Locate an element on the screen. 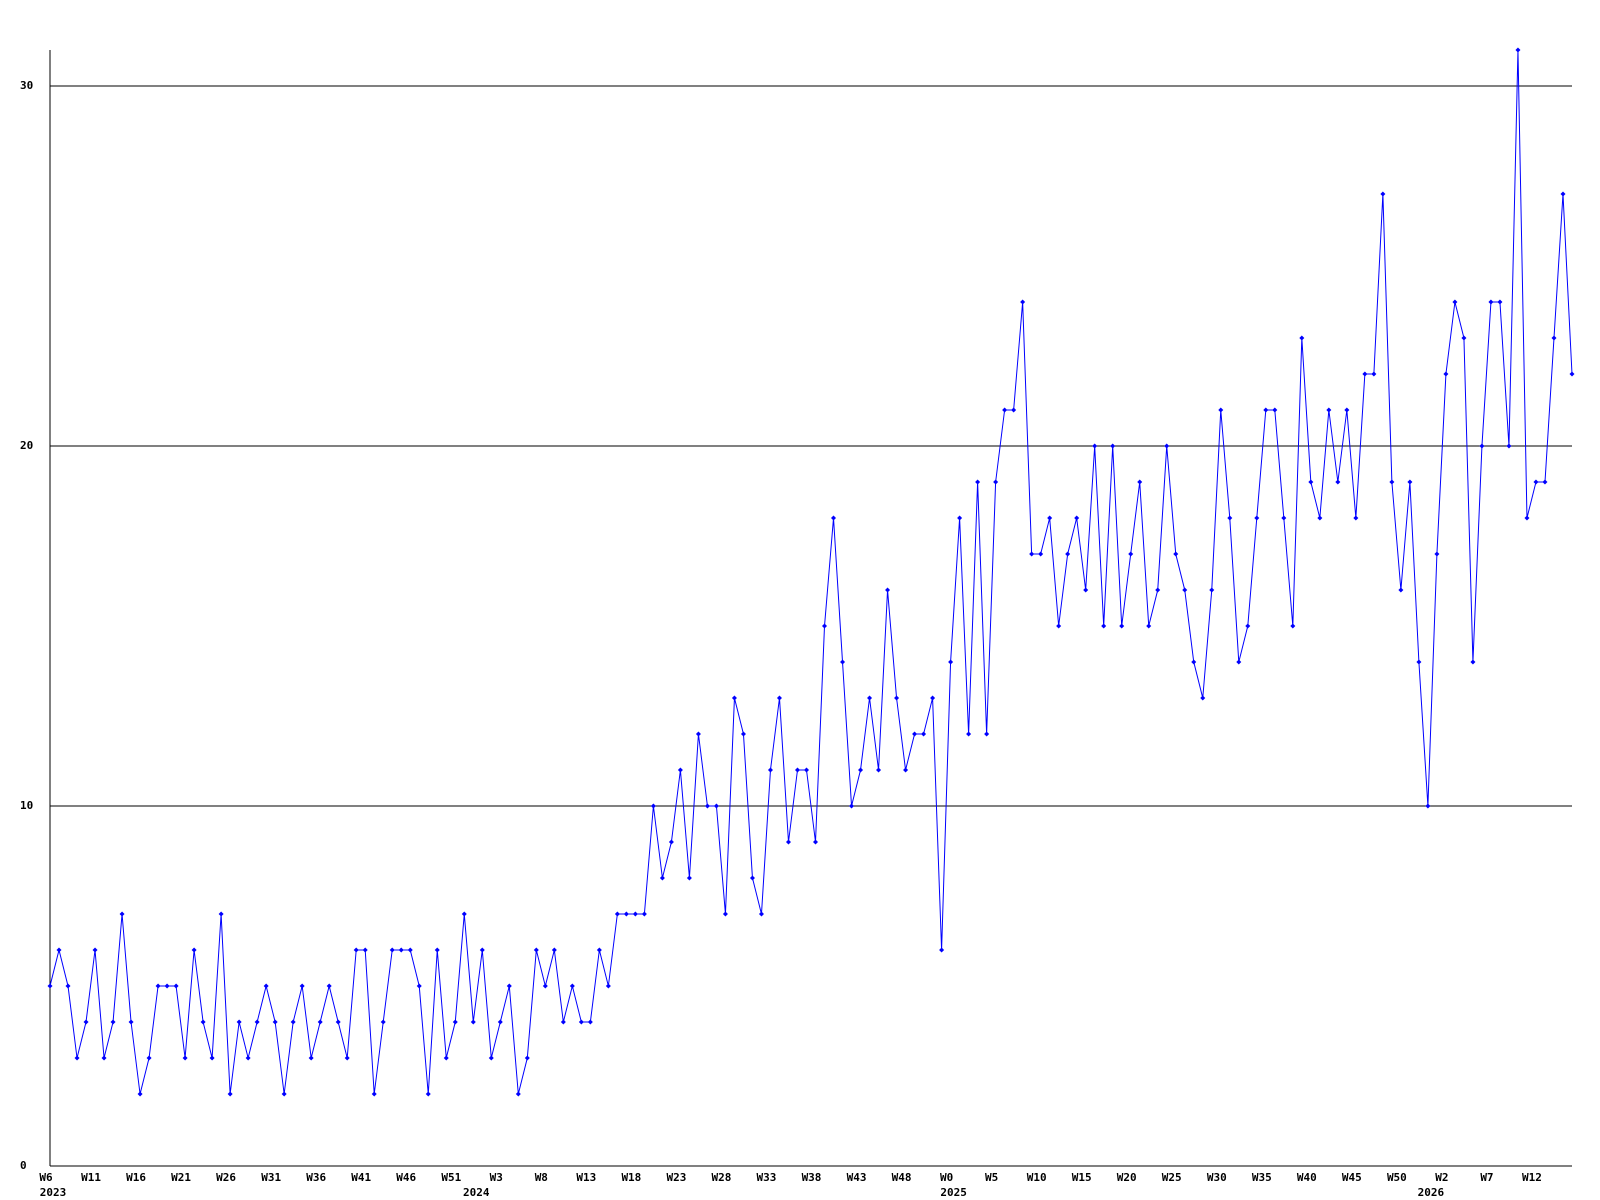 This screenshot has height=1200, width=1600. x-tick-label: W51 is located at coordinates (451, 1177).